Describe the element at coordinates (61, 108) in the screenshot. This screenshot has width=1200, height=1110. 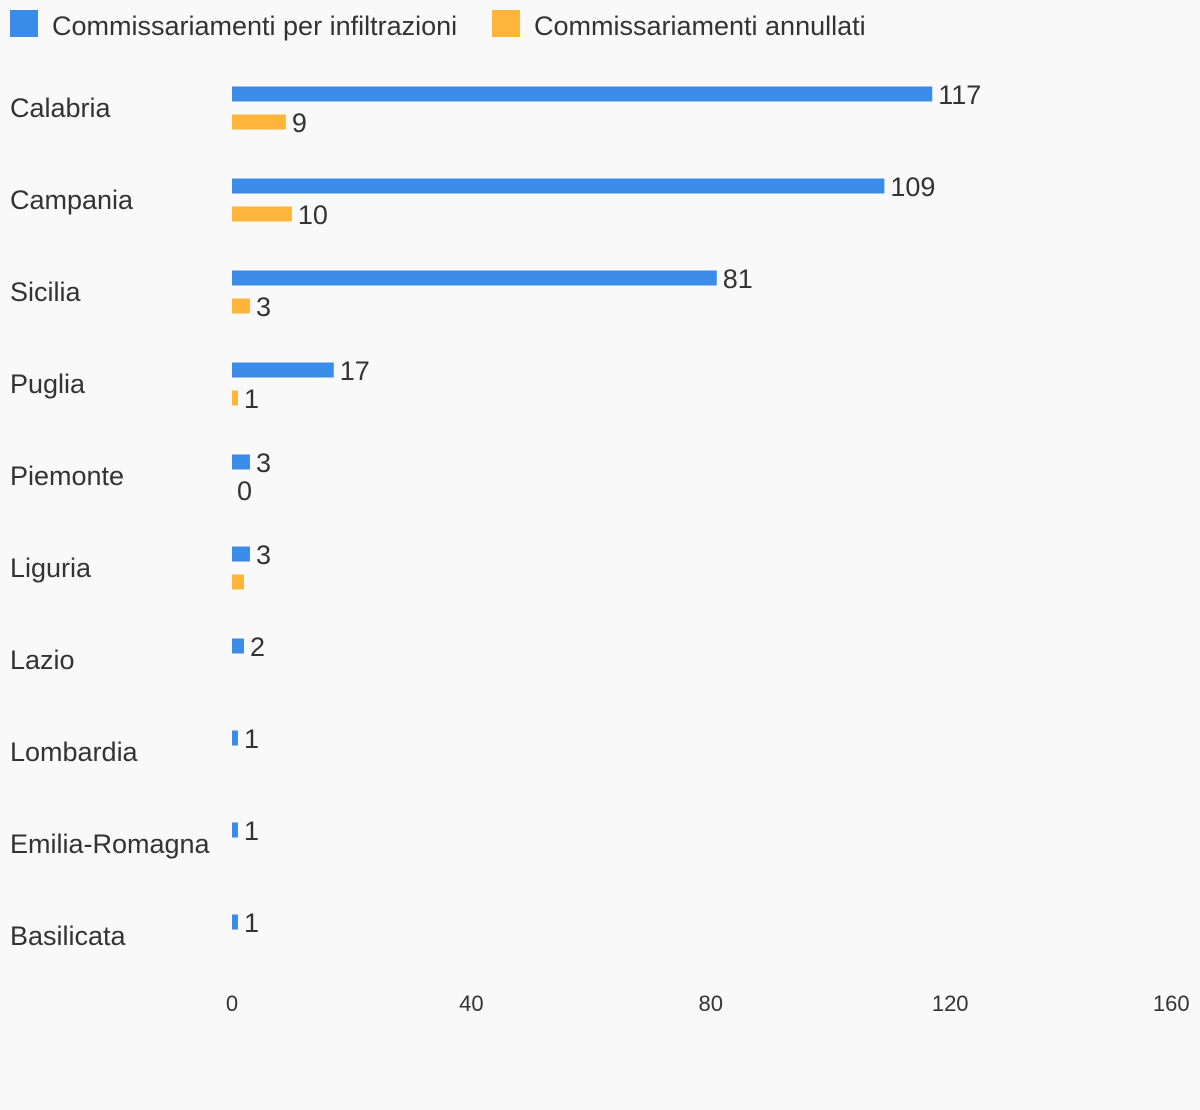
I see `category-label-calabria: Calabria` at that location.